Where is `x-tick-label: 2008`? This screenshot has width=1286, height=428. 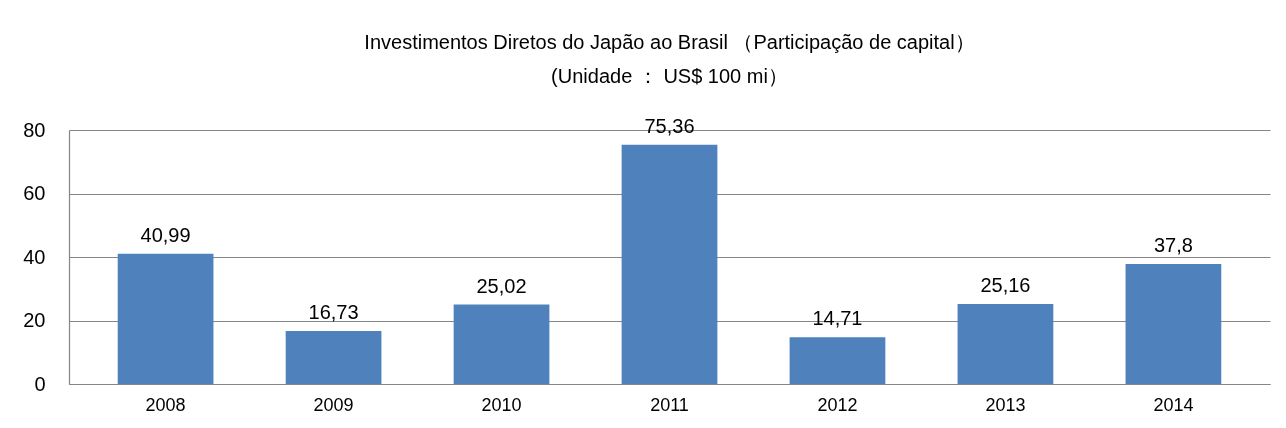
x-tick-label: 2008 is located at coordinates (165, 404).